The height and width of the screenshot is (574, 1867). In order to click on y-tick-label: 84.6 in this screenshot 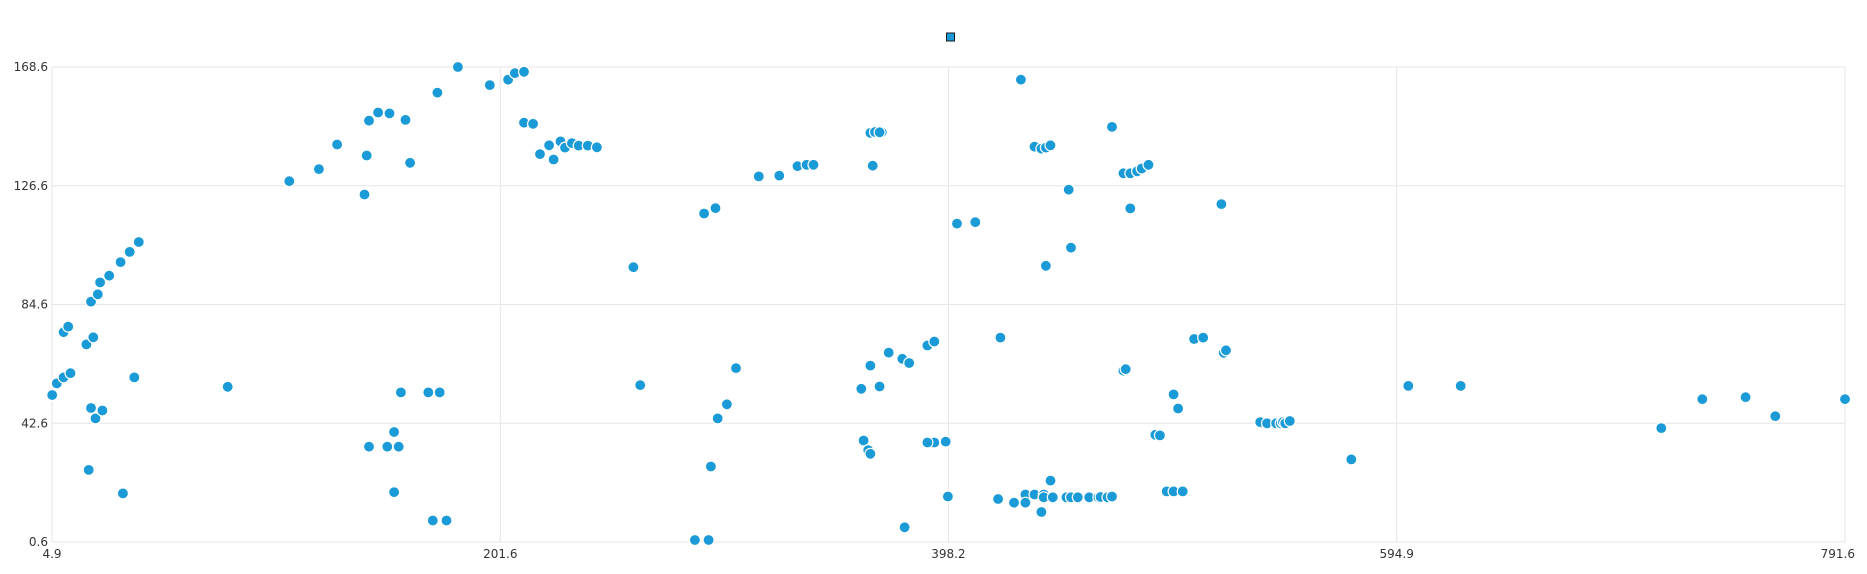, I will do `click(34, 305)`.